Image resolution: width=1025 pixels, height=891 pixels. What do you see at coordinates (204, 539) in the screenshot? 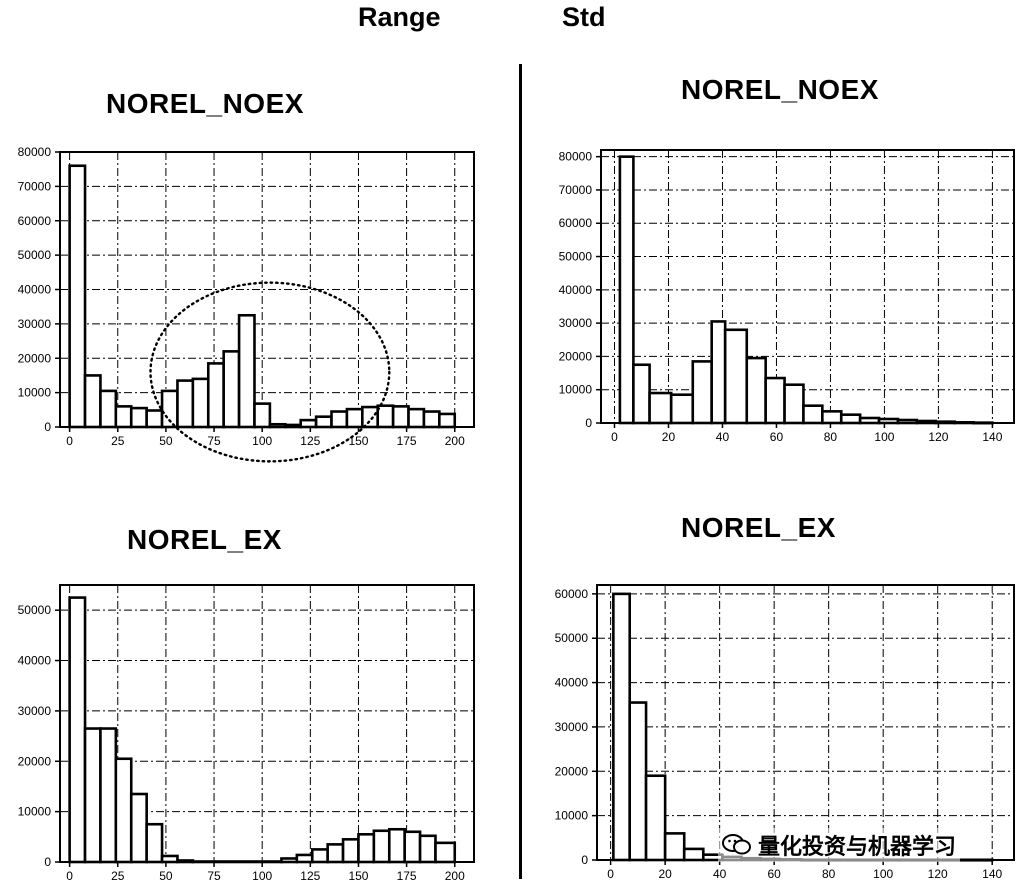
I see `range-ex-title: NOREL_EX` at bounding box center [204, 539].